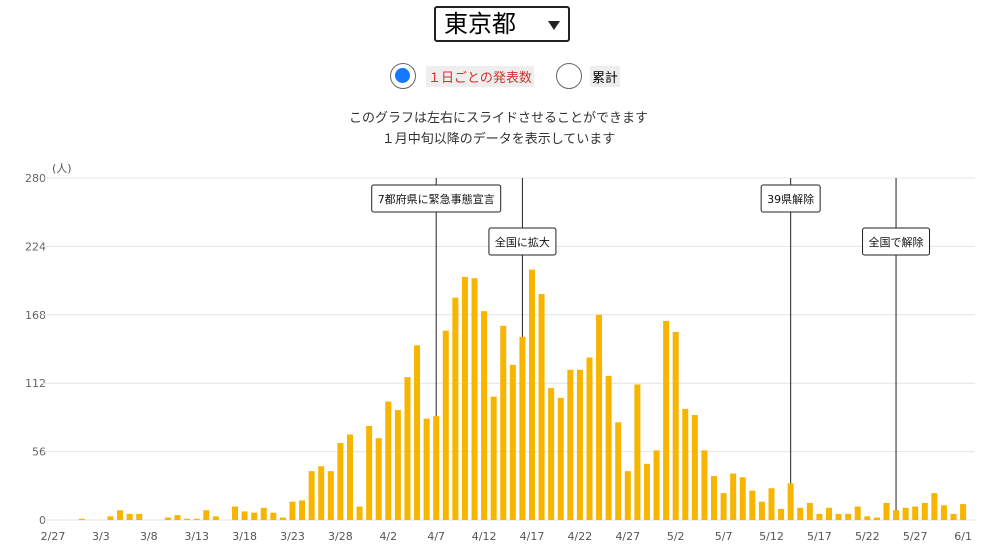 The height and width of the screenshot is (546, 997). Describe the element at coordinates (569, 76) in the screenshot. I see `radio-total` at that location.